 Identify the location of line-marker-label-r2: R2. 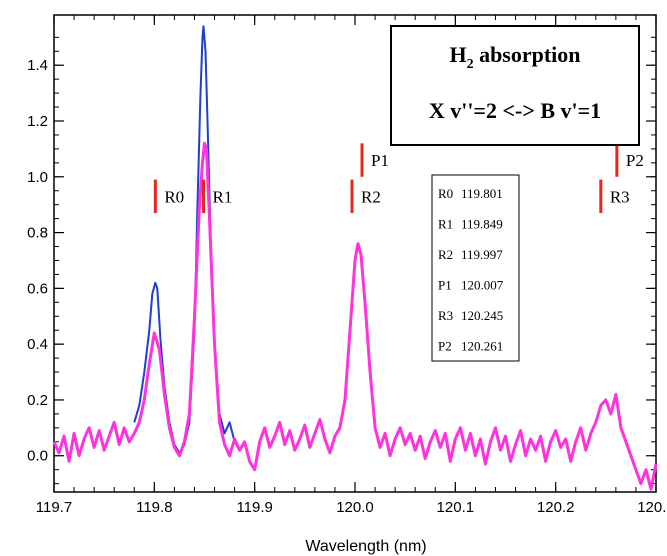
(371, 196).